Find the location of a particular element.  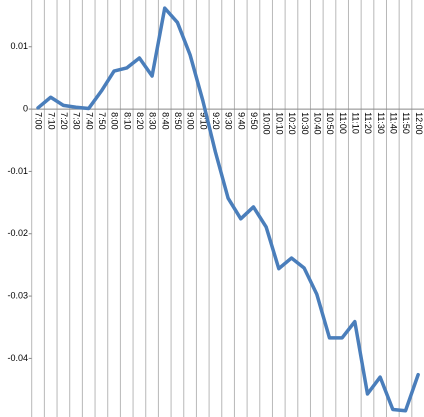

x-tick-label: 11:50 is located at coordinates (406, 123).